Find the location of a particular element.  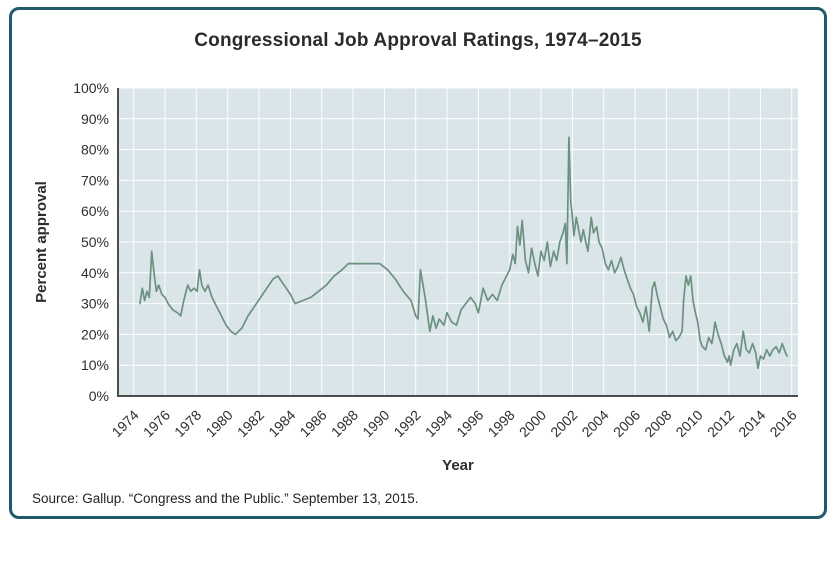

x-tick-label: 2006 is located at coordinates (626, 423).